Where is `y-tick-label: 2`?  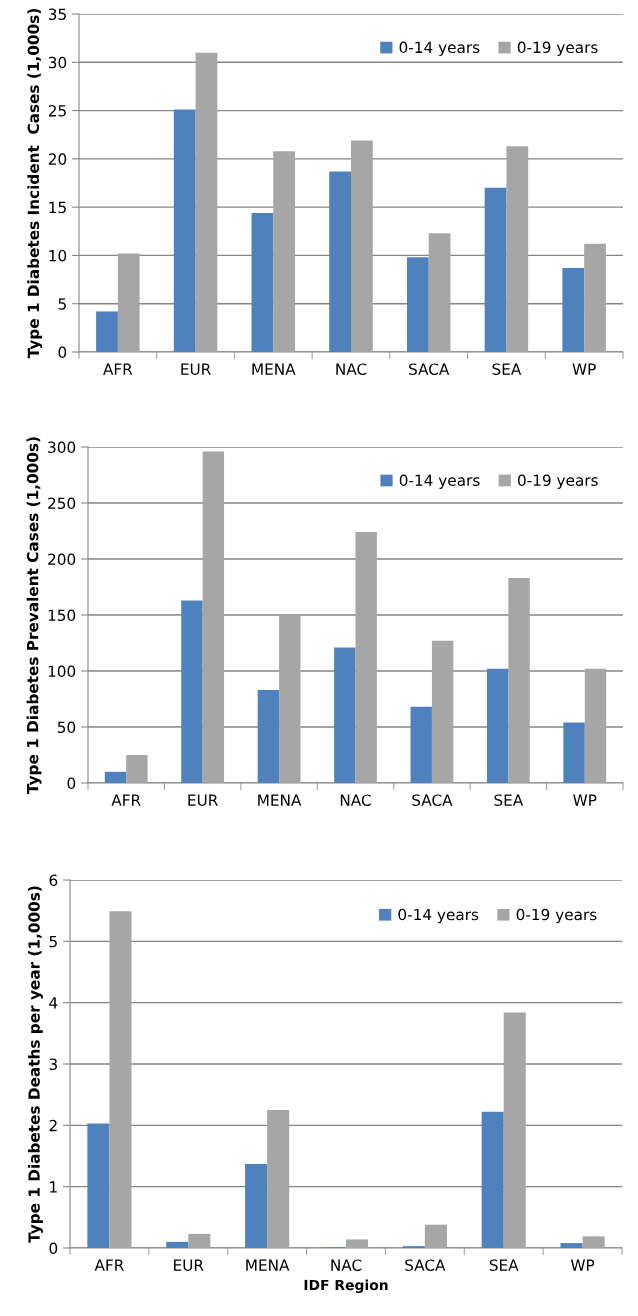
y-tick-label: 2 is located at coordinates (53, 1125).